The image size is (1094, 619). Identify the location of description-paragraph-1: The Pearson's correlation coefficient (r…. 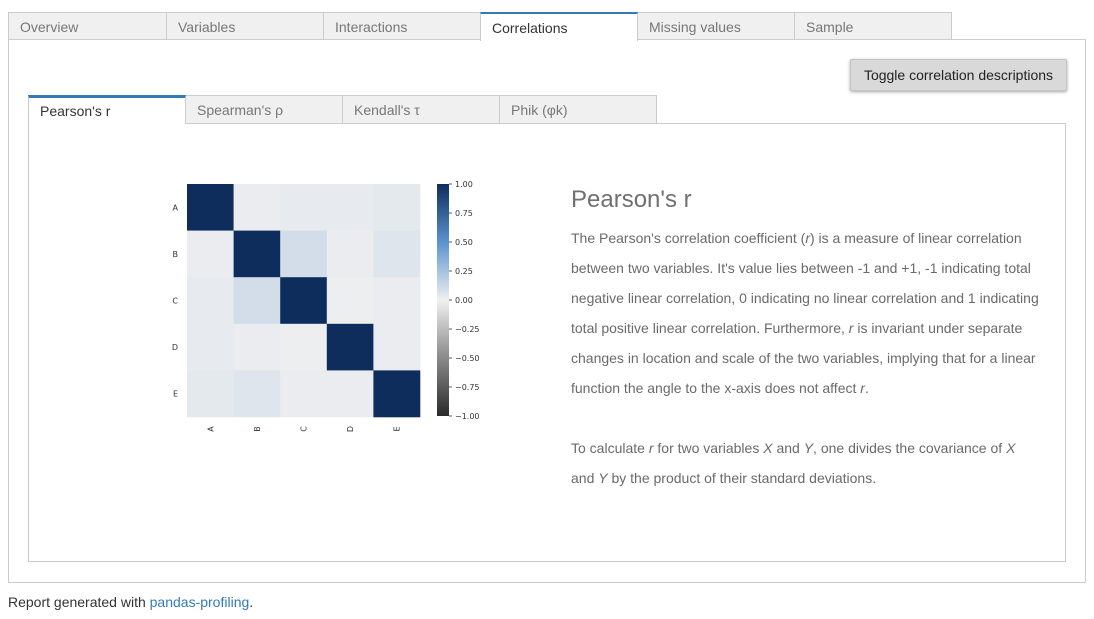
(805, 313).